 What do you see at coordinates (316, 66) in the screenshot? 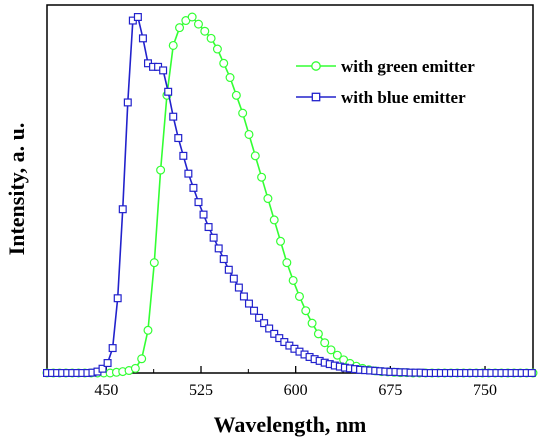
I see `legend-marker-green` at bounding box center [316, 66].